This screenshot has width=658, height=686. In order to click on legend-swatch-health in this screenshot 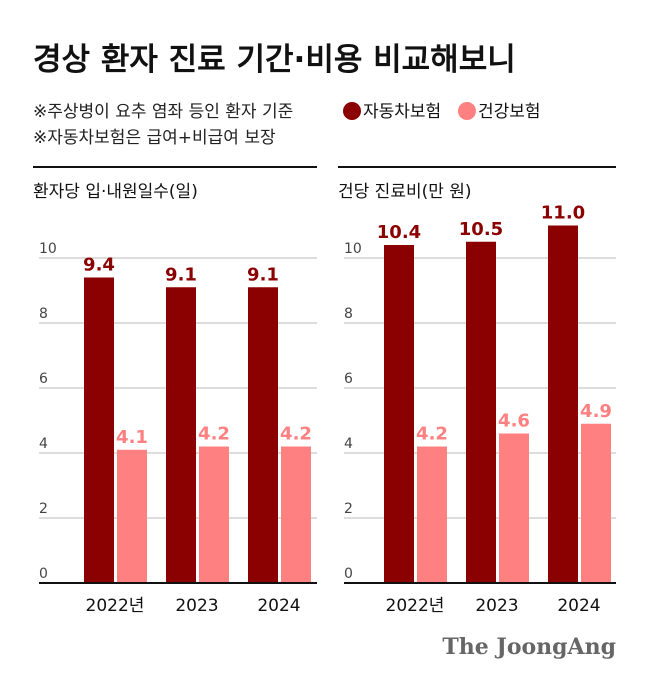, I will do `click(467, 111)`.